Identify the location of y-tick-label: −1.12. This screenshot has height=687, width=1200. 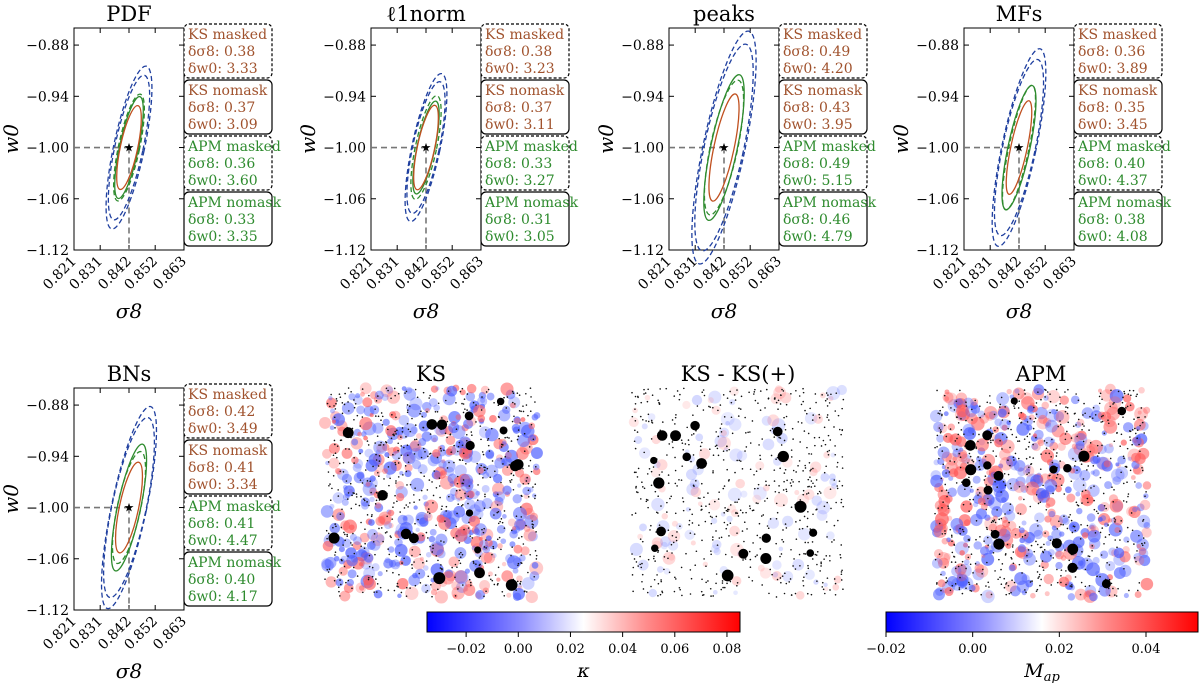
(642, 251).